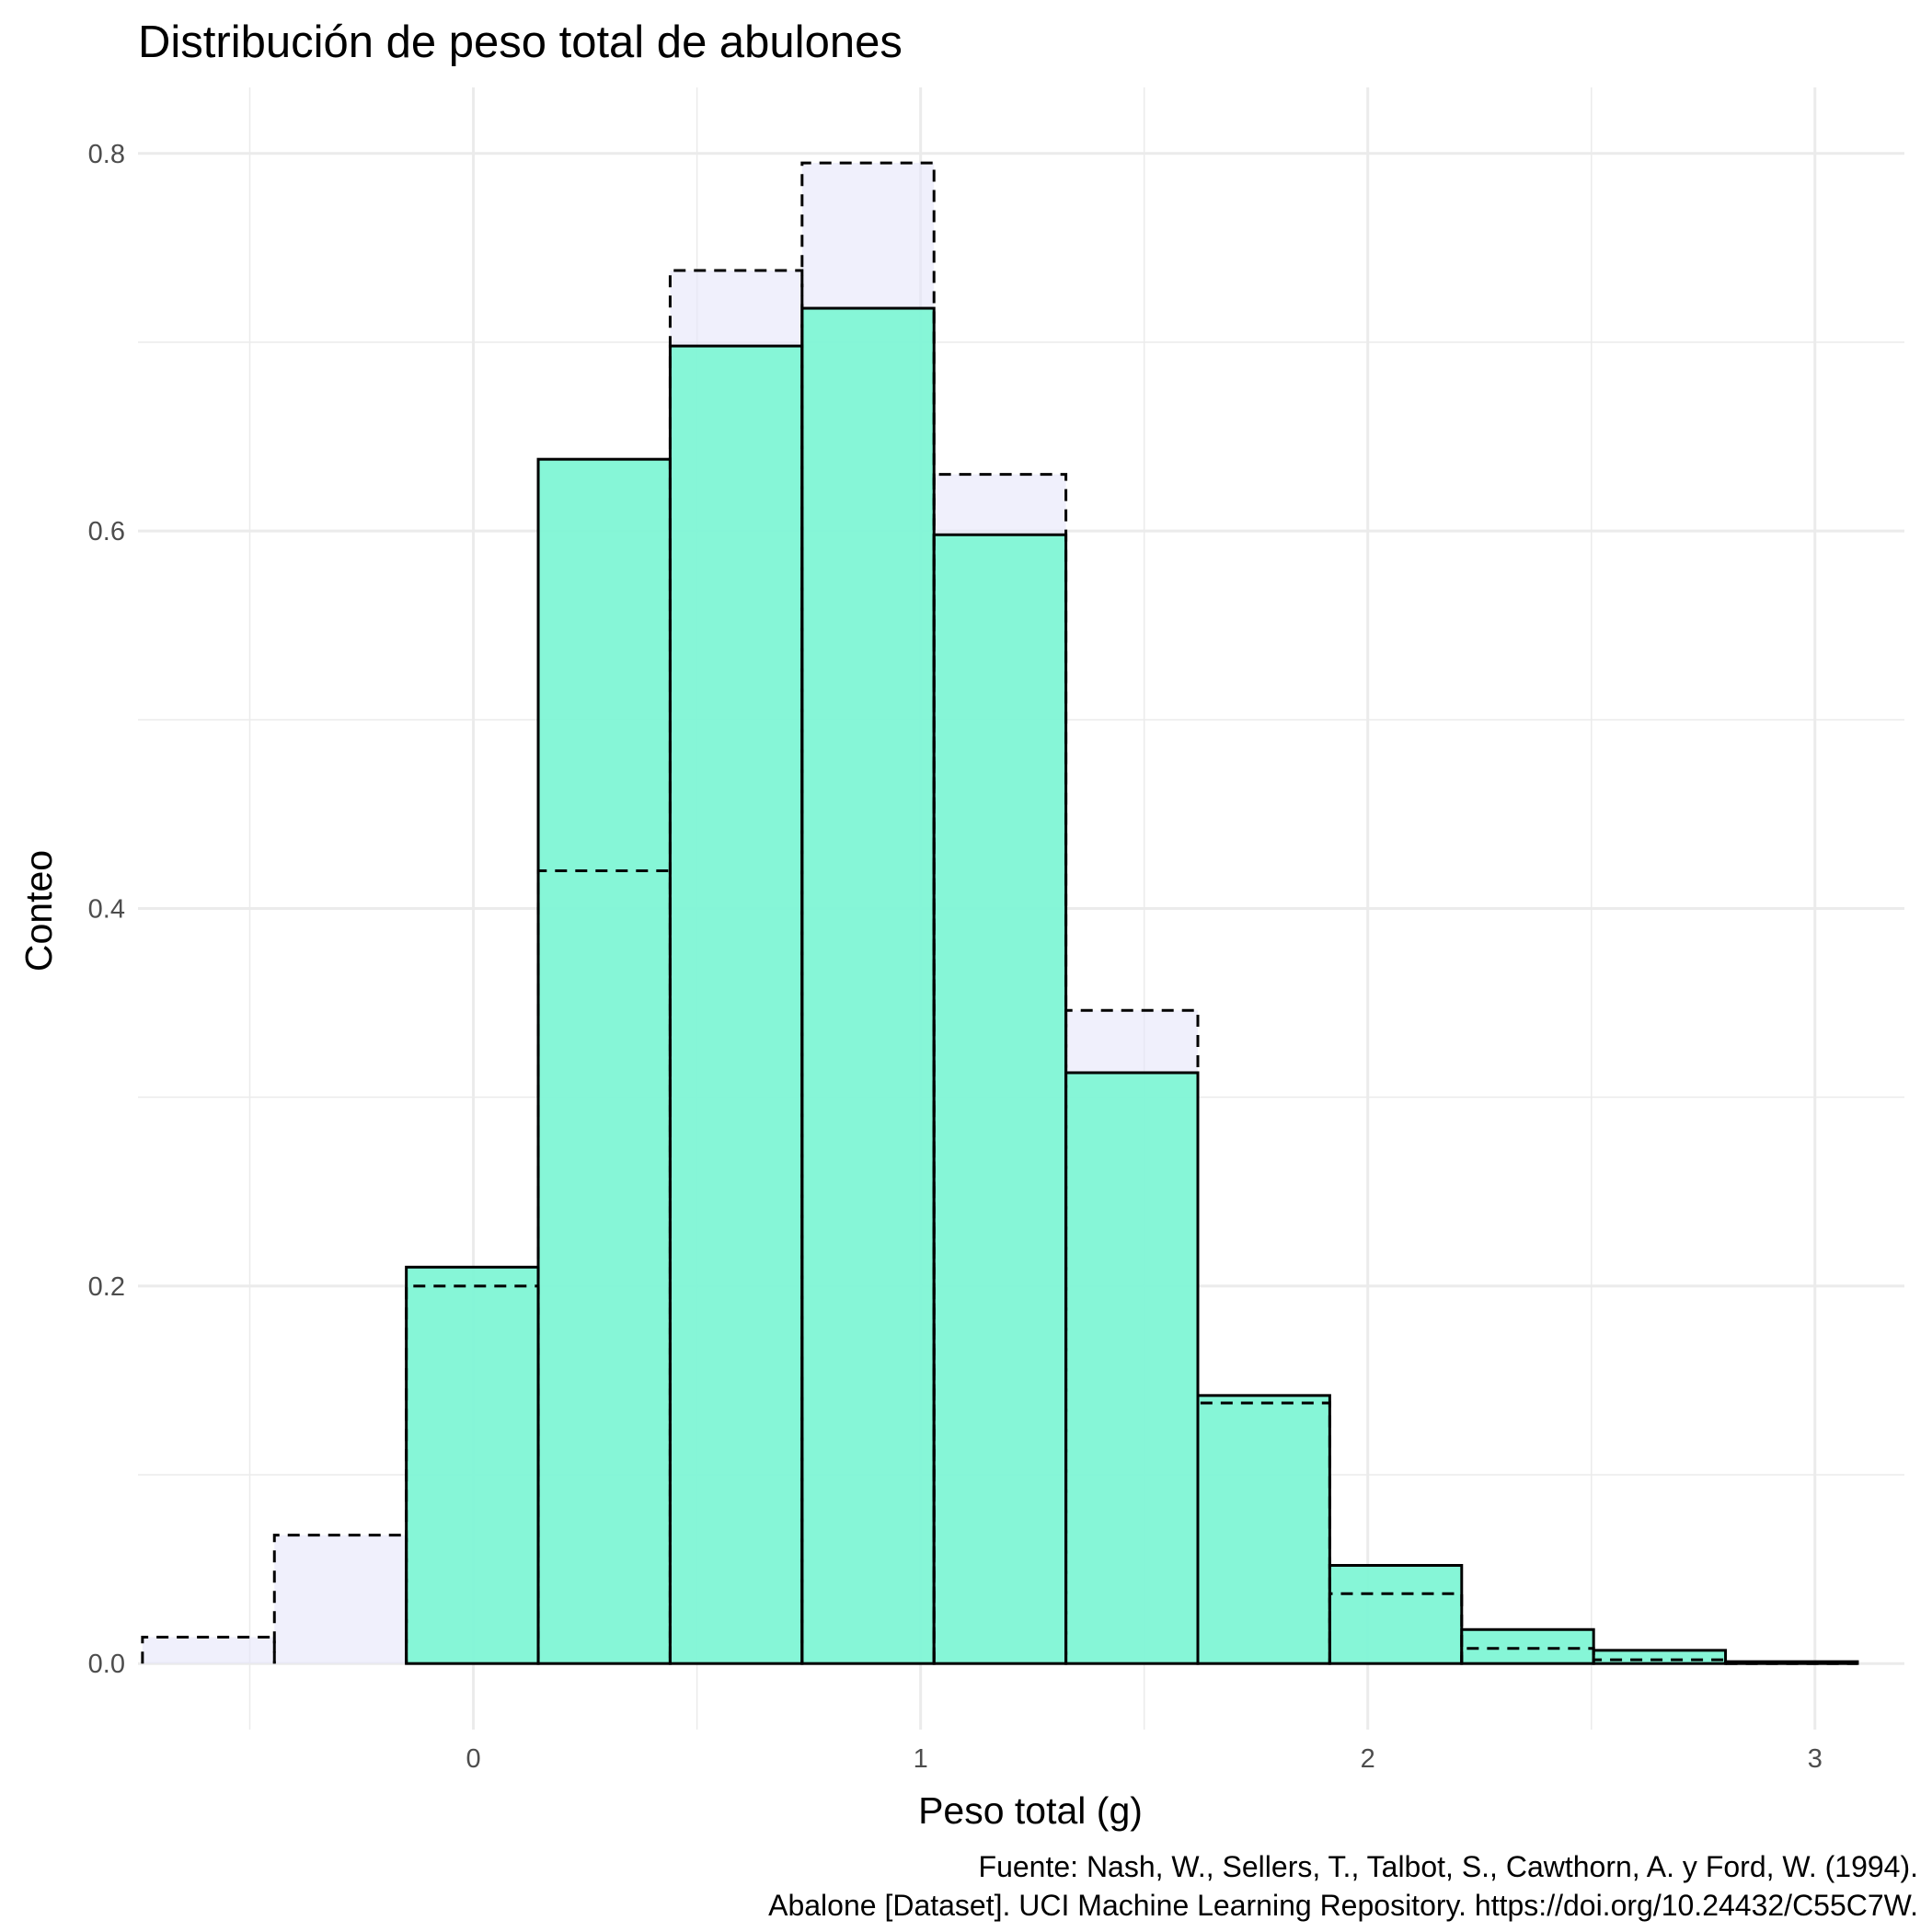 Image resolution: width=1932 pixels, height=1932 pixels. What do you see at coordinates (106, 531) in the screenshot?
I see `y-tick-label: 0.6` at bounding box center [106, 531].